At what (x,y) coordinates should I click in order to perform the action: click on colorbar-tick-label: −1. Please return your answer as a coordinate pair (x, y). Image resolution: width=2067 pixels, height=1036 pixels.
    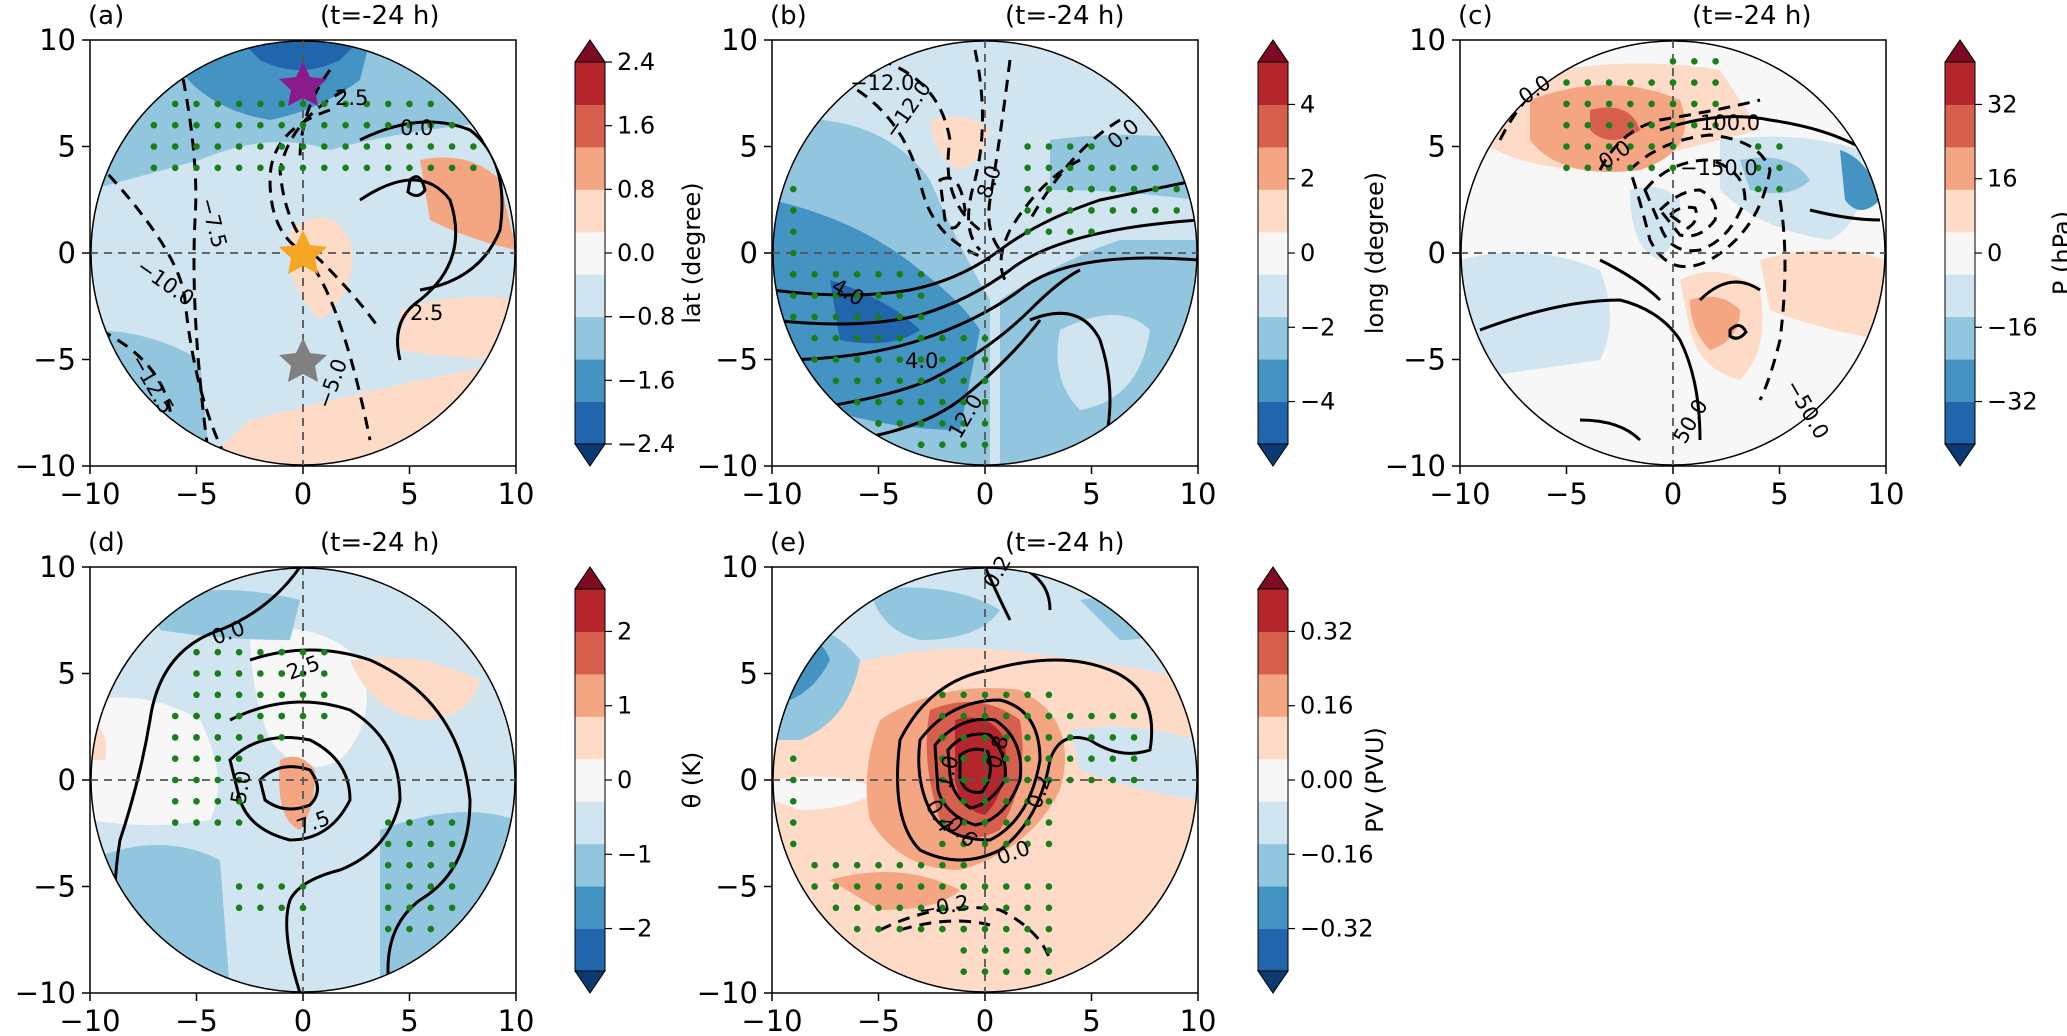
    Looking at the image, I should click on (634, 854).